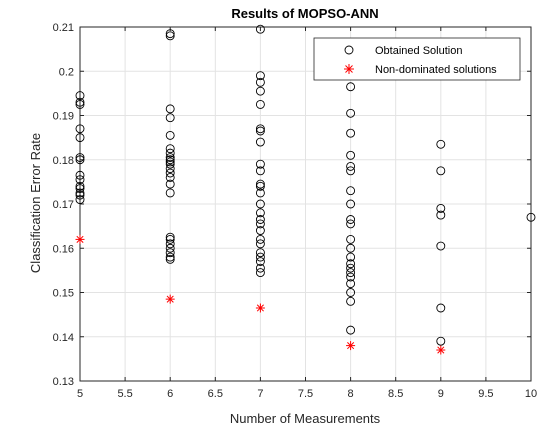 The width and height of the screenshot is (550, 438). I want to click on x-tick-label: 10, so click(531, 394).